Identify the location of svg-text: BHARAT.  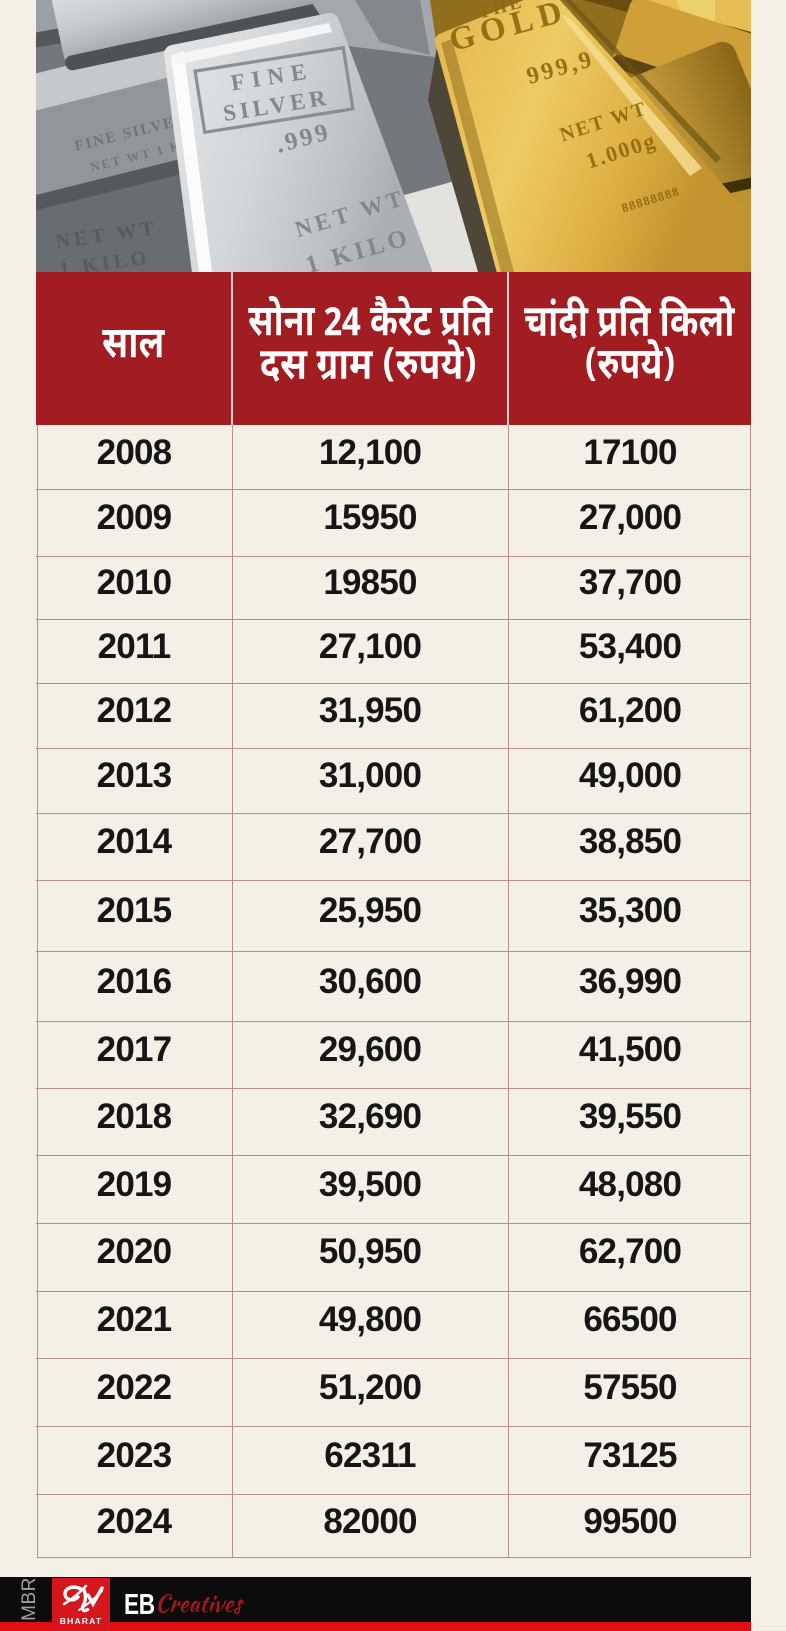
(81, 1621).